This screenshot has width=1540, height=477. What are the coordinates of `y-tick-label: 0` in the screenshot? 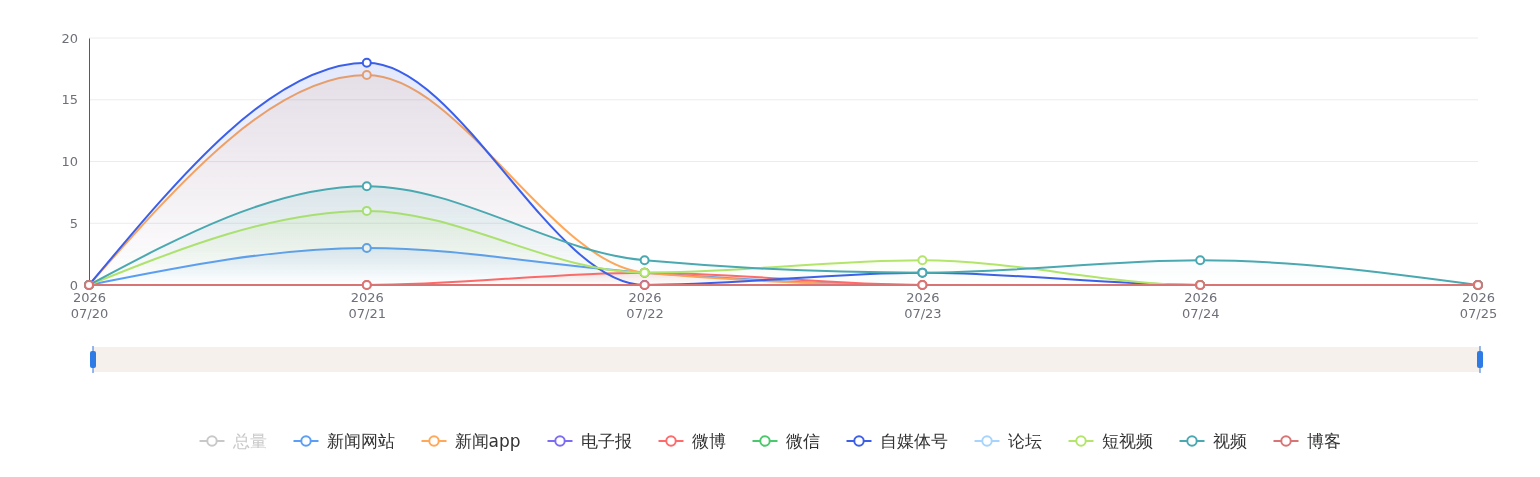 It's located at (73, 285).